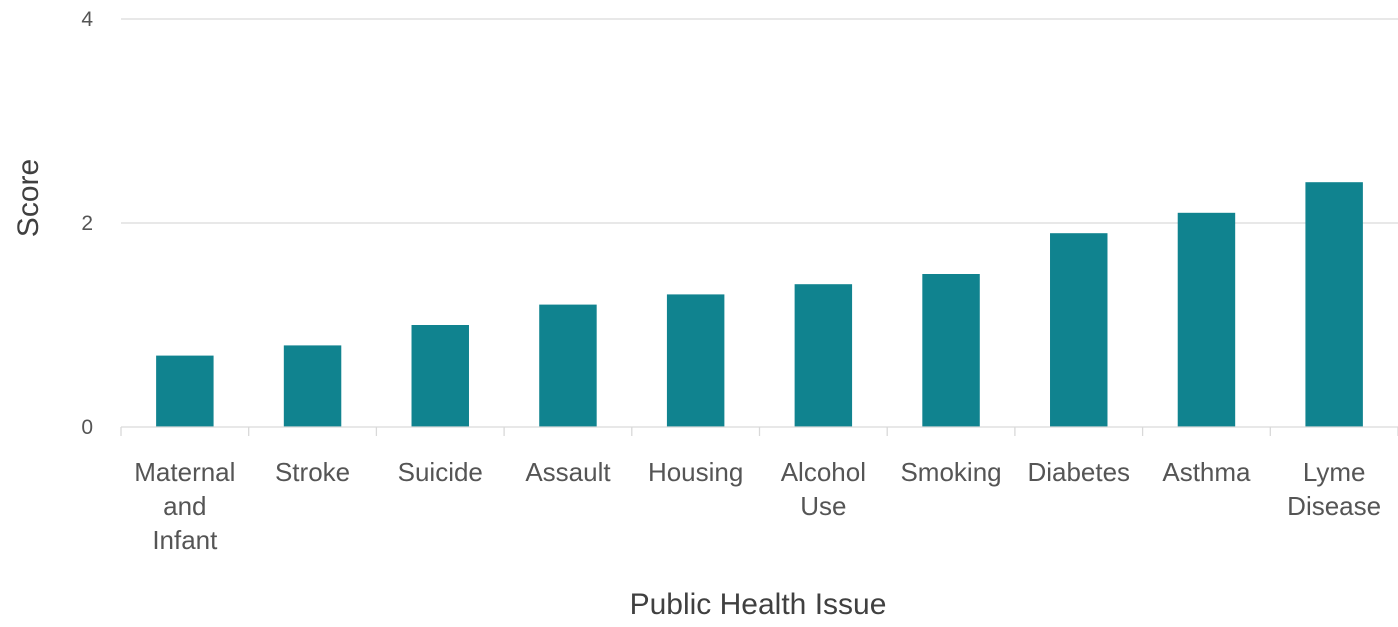 The height and width of the screenshot is (627, 1398). I want to click on y-tick-labels: 0 2 4, so click(87, 223).